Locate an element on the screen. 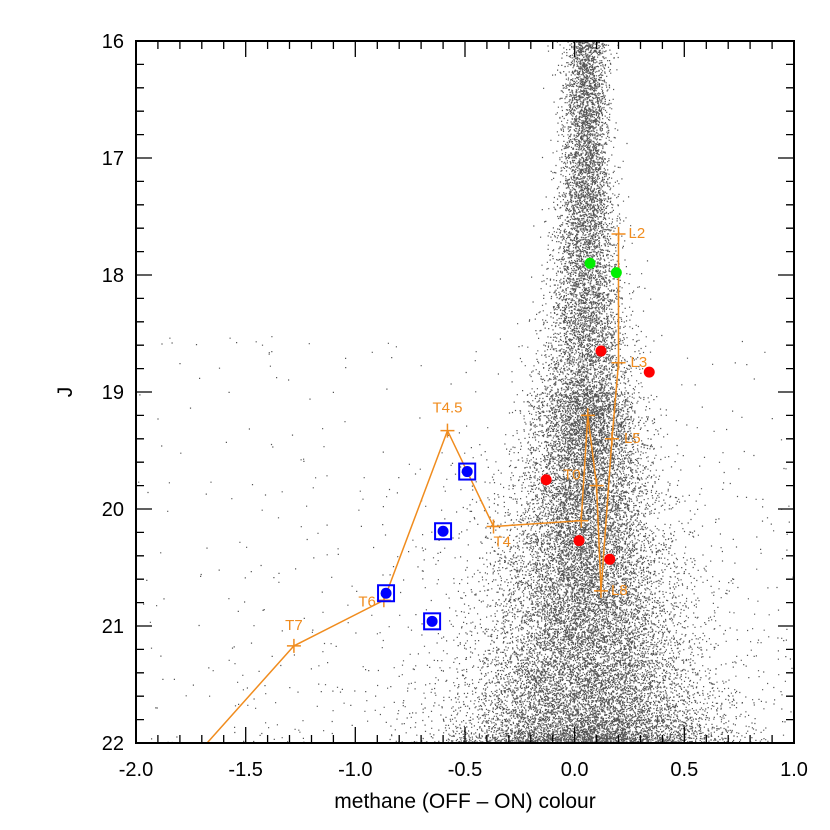 This screenshot has width=830, height=830. y-tick-label: 18 is located at coordinates (113, 276).